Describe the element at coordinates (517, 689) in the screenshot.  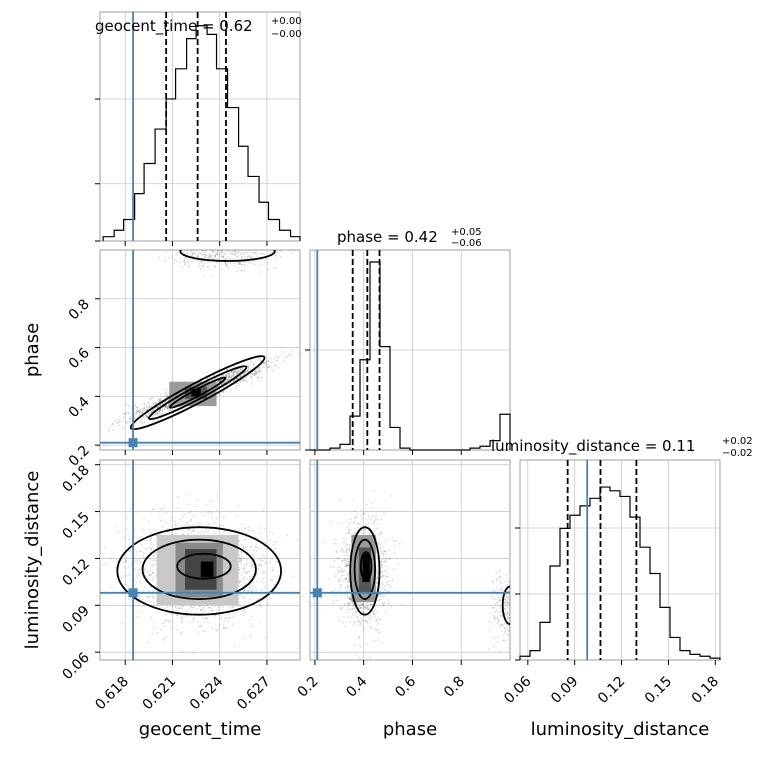
I see `x-tick-label-ldh-0: 0.06` at that location.